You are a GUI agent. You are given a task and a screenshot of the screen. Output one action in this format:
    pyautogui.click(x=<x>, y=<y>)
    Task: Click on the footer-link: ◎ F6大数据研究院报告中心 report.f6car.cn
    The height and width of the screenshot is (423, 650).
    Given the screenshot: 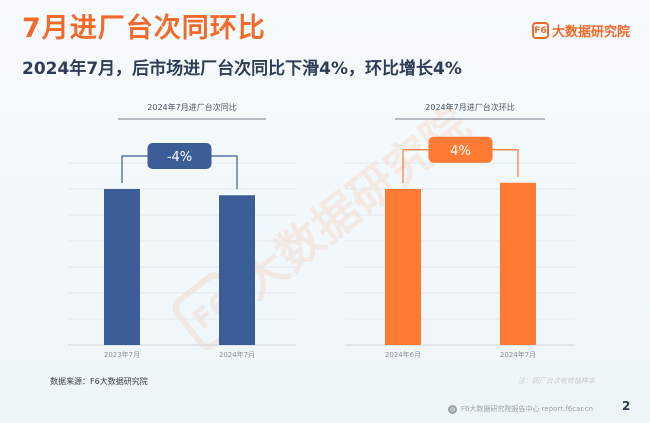 What is the action you would take?
    pyautogui.click(x=520, y=409)
    